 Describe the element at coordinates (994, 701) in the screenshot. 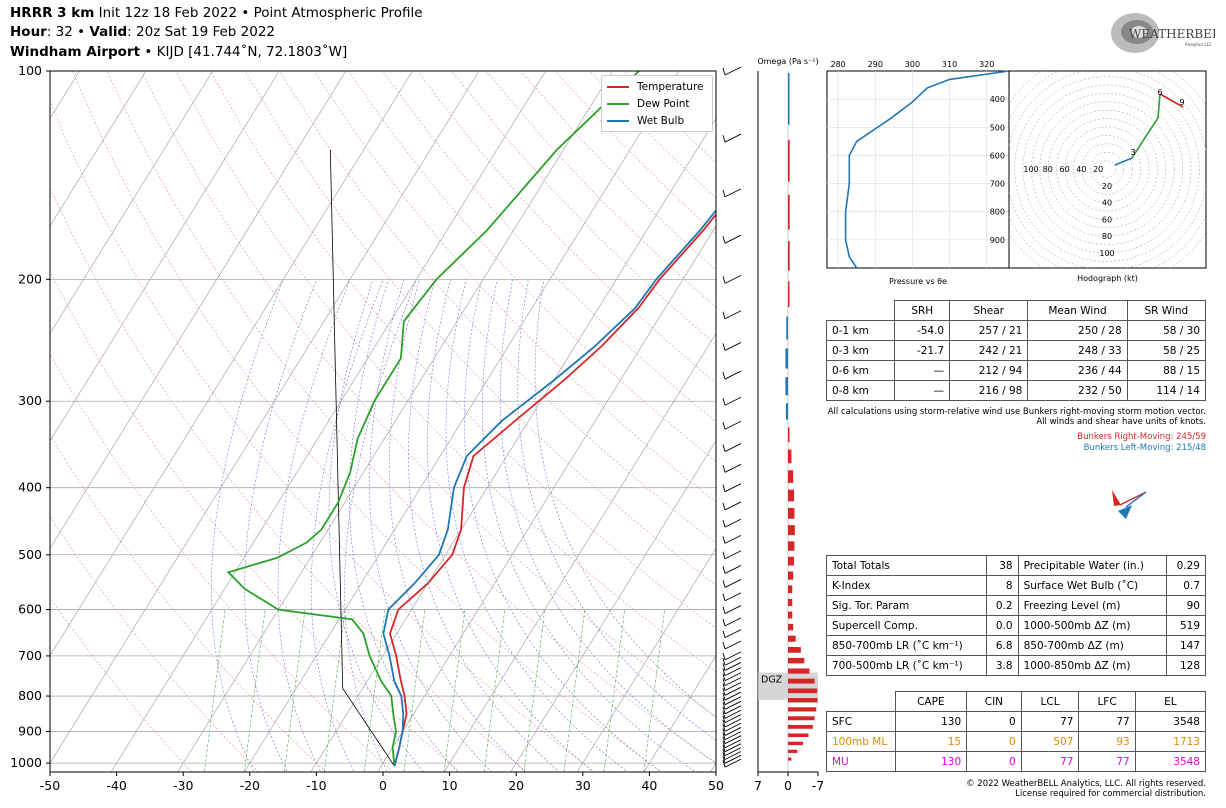

I see `header-cell: CIN` at that location.